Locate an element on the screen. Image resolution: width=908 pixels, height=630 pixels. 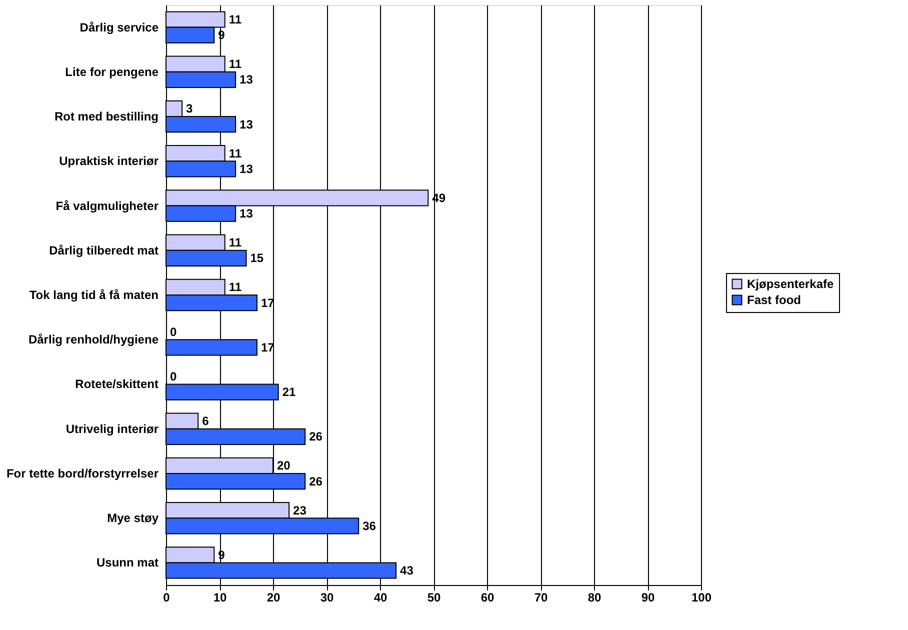
data-label: 6 is located at coordinates (206, 421).